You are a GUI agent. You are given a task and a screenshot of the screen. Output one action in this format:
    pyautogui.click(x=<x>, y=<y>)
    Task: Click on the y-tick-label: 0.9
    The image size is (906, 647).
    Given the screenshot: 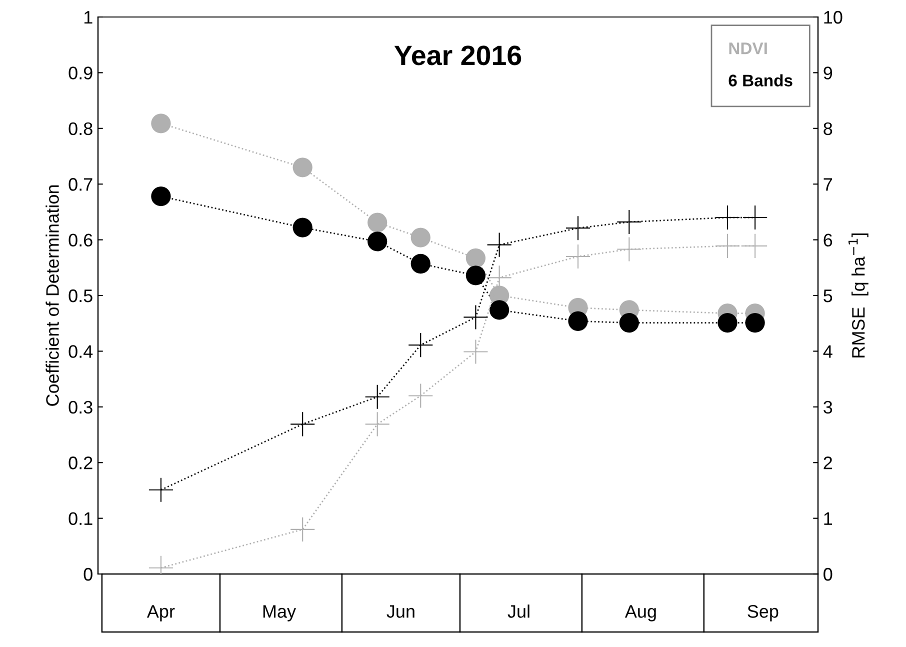 What is the action you would take?
    pyautogui.click(x=80, y=73)
    